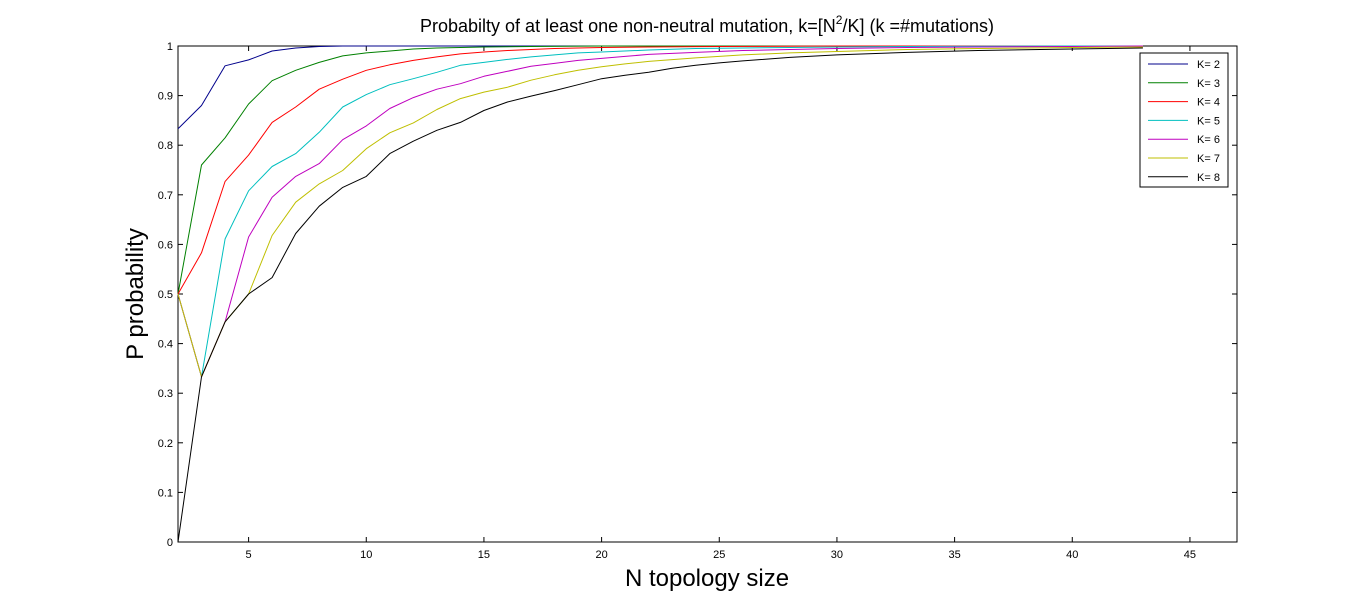  I want to click on y-tick-label: 0.8, so click(165, 146).